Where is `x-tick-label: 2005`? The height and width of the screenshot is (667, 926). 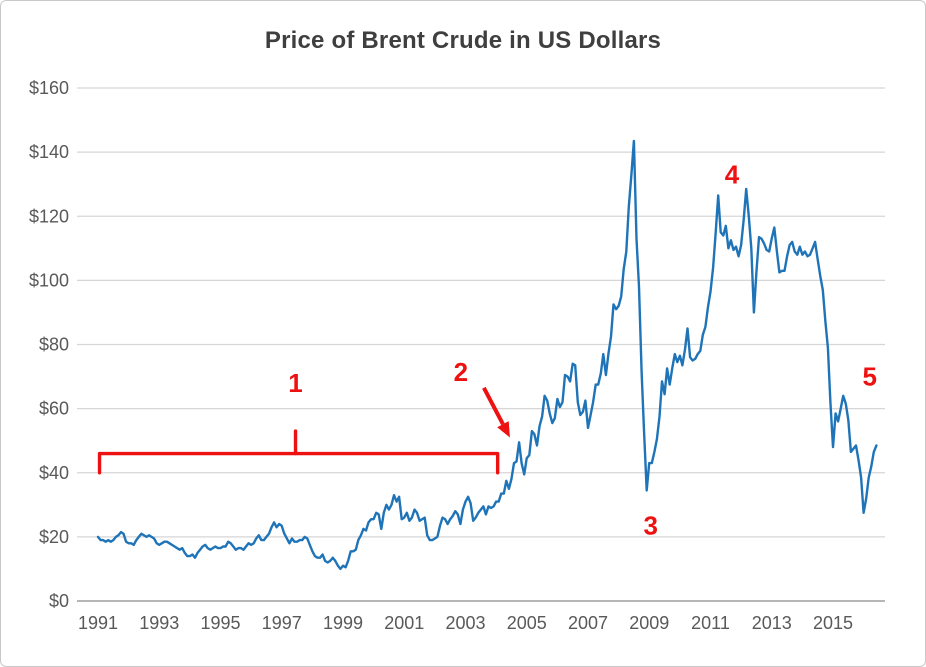
x-tick-label: 2005 is located at coordinates (527, 623).